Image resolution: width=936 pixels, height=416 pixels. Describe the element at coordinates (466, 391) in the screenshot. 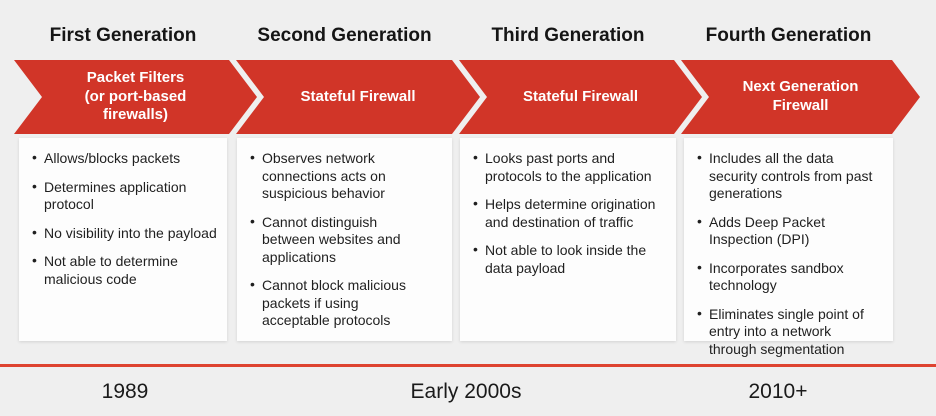

I see `year-label-early-2000s: Early 2000s` at that location.